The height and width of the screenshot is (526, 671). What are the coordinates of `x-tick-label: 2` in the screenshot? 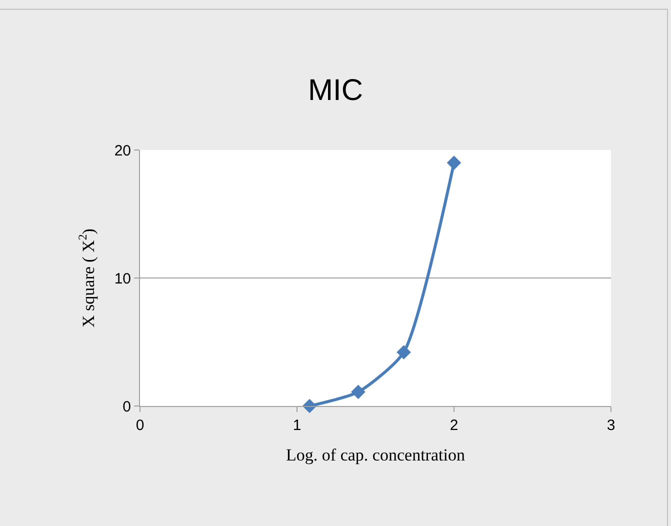 It's located at (454, 425).